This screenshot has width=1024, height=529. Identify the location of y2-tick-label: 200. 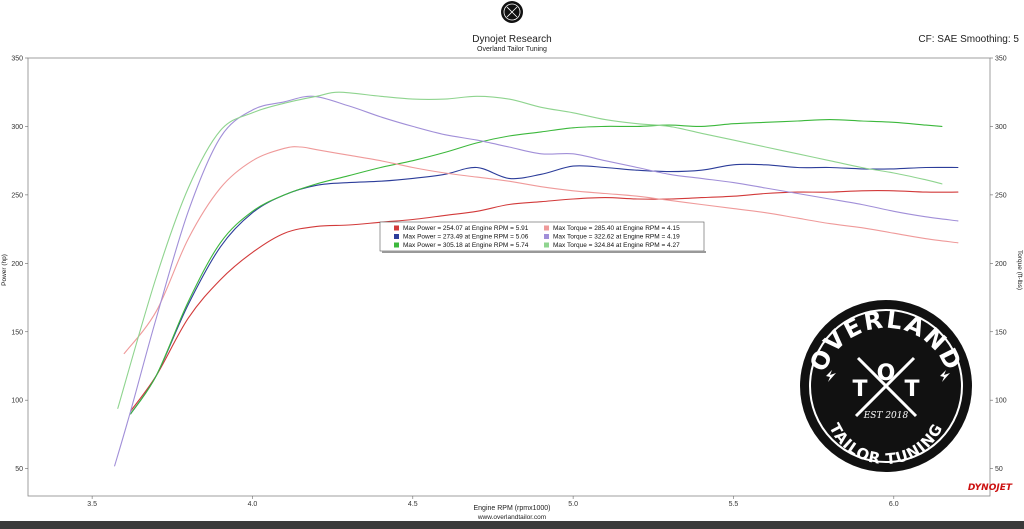
(1001, 264).